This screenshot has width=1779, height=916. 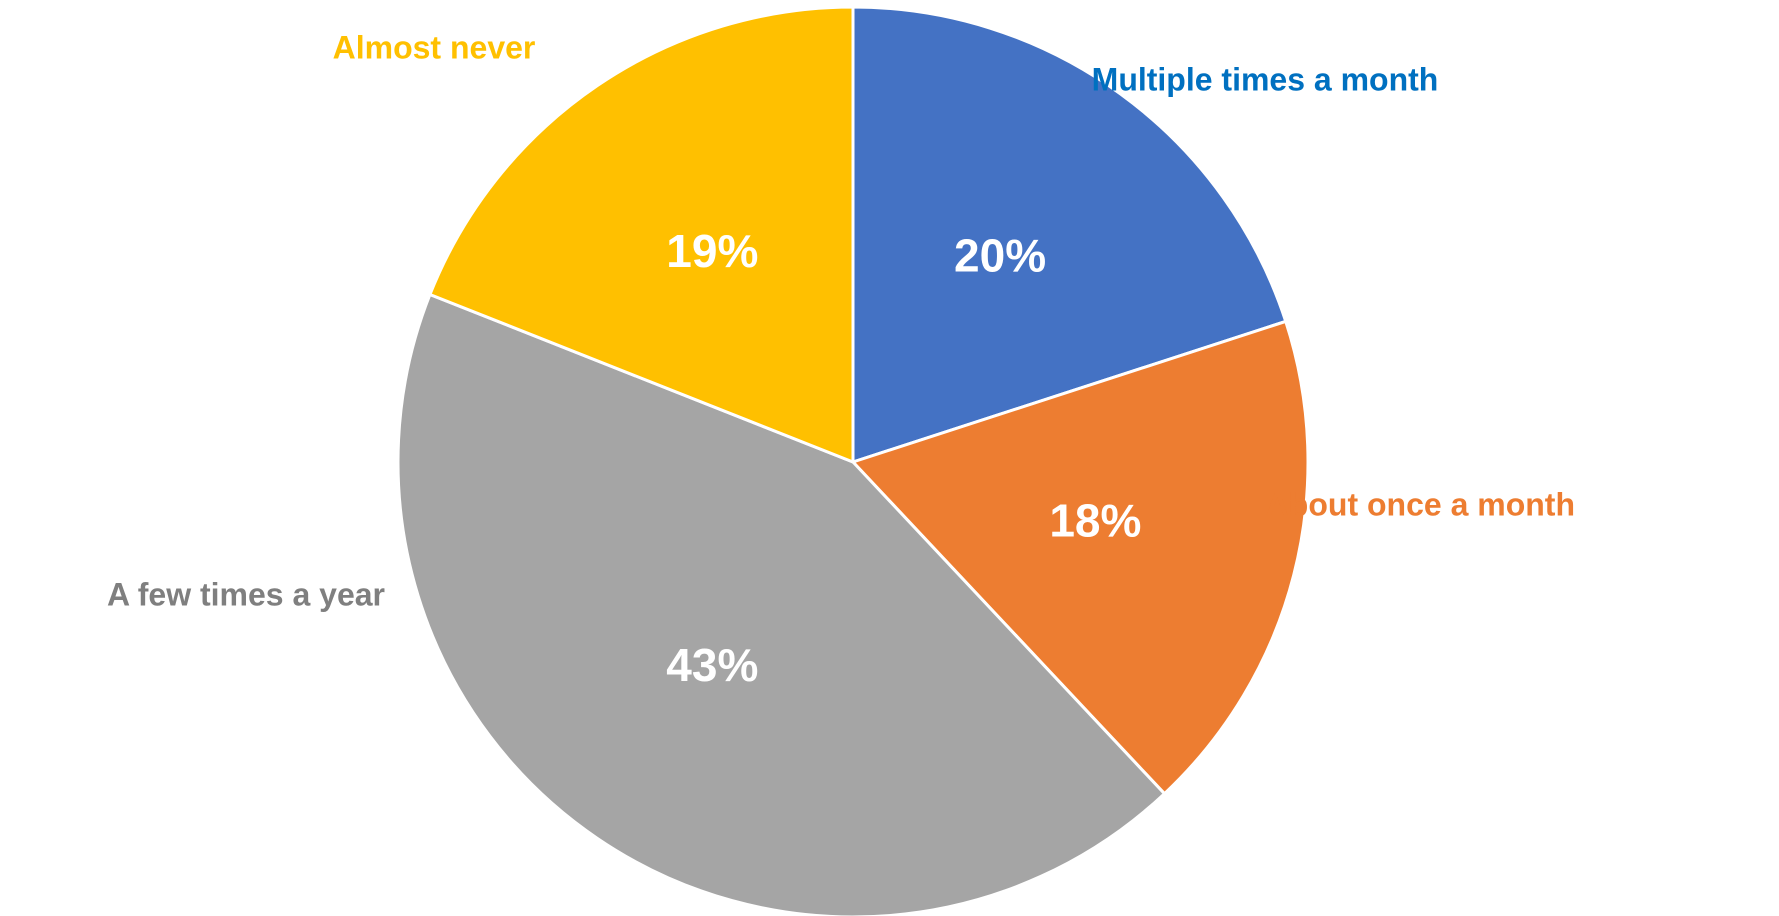 What do you see at coordinates (1000, 256) in the screenshot?
I see `data-label-multiple-times-a-month: 20%` at bounding box center [1000, 256].